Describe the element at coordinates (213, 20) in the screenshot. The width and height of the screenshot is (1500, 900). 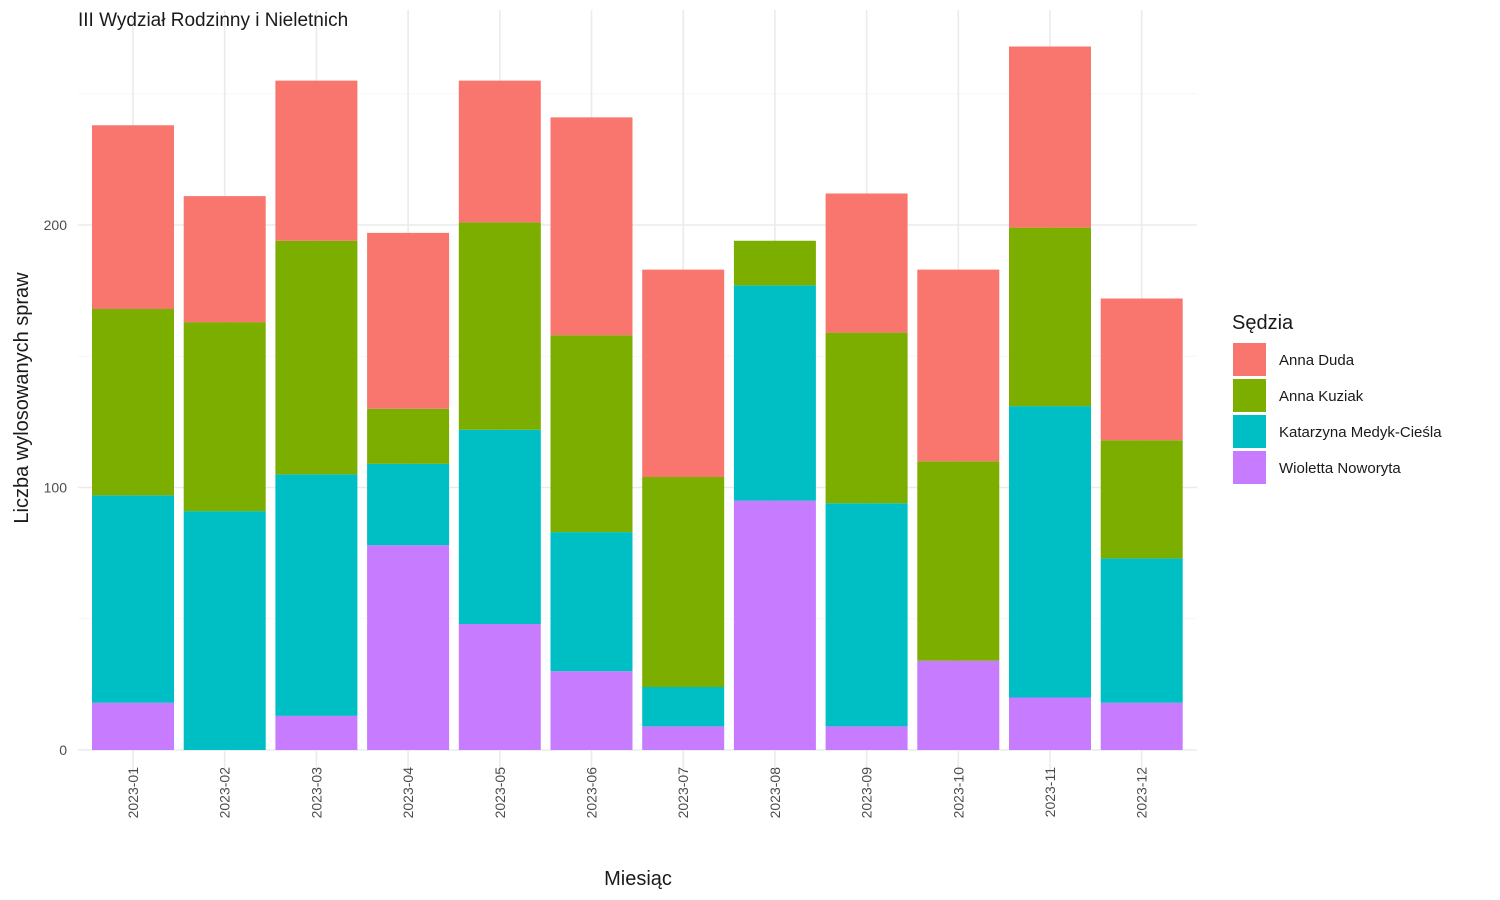
I see `chart-title: III Wydział Rodzinny i Nieletnich` at that location.